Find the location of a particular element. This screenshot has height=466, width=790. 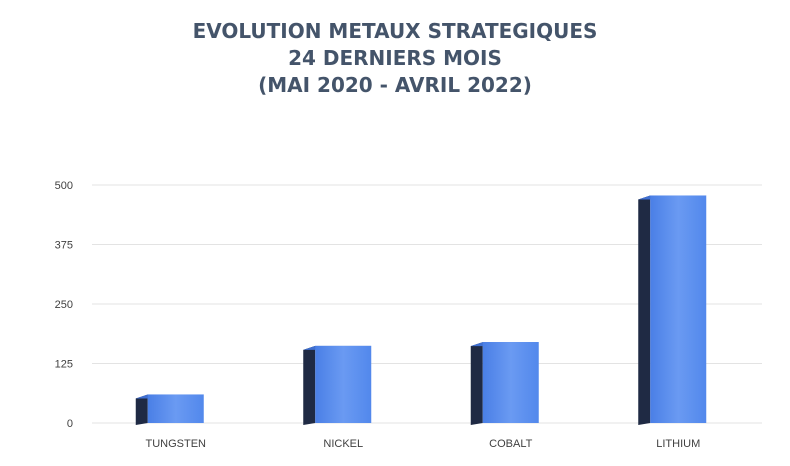

x-tick-label: TUNGSTEN is located at coordinates (176, 444).